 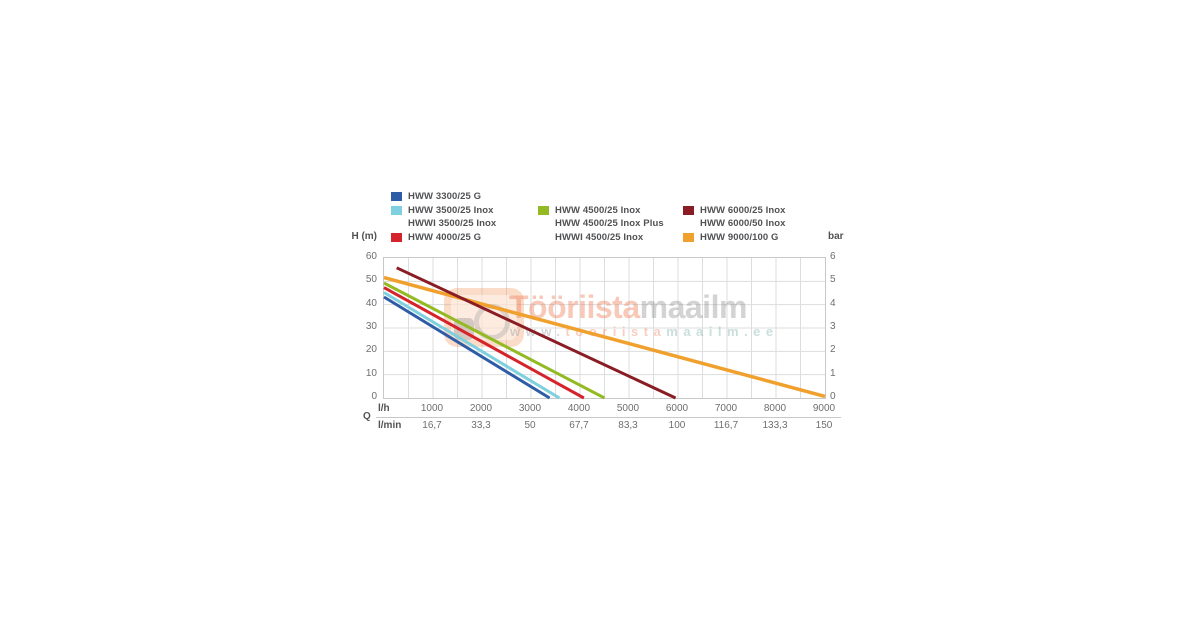 I want to click on y-axis-left-unit: H (m), so click(x=364, y=236).